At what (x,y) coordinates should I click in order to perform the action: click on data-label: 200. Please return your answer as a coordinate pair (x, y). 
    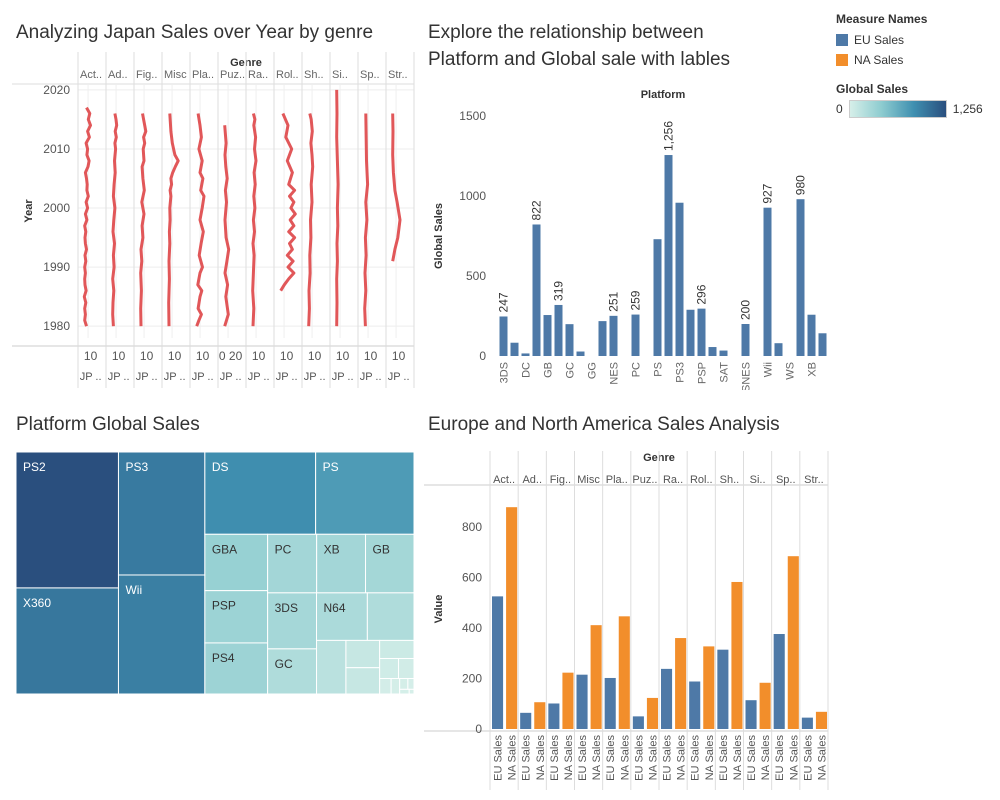
    Looking at the image, I should click on (746, 310).